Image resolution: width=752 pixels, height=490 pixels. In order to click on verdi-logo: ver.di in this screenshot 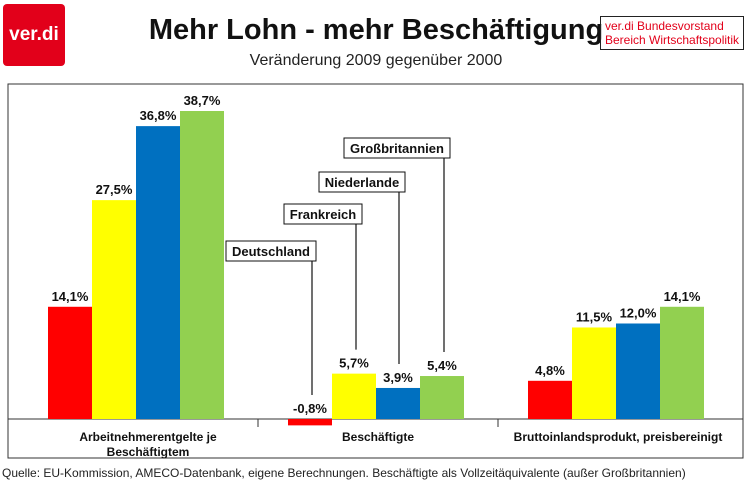, I will do `click(34, 35)`.